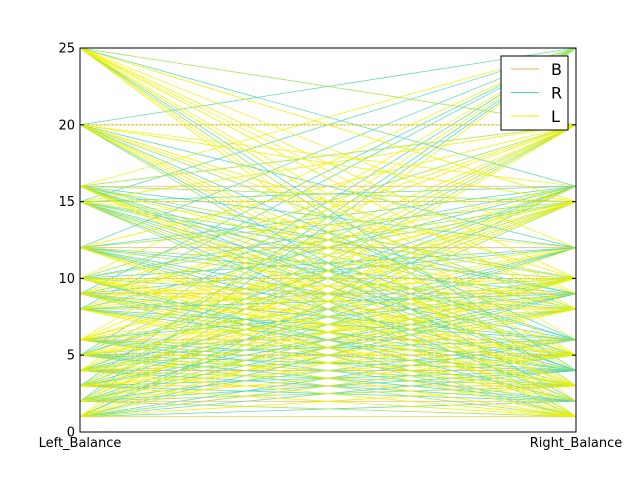 The image size is (640, 480). What do you see at coordinates (556, 93) in the screenshot?
I see `legend-label-r: R` at bounding box center [556, 93].